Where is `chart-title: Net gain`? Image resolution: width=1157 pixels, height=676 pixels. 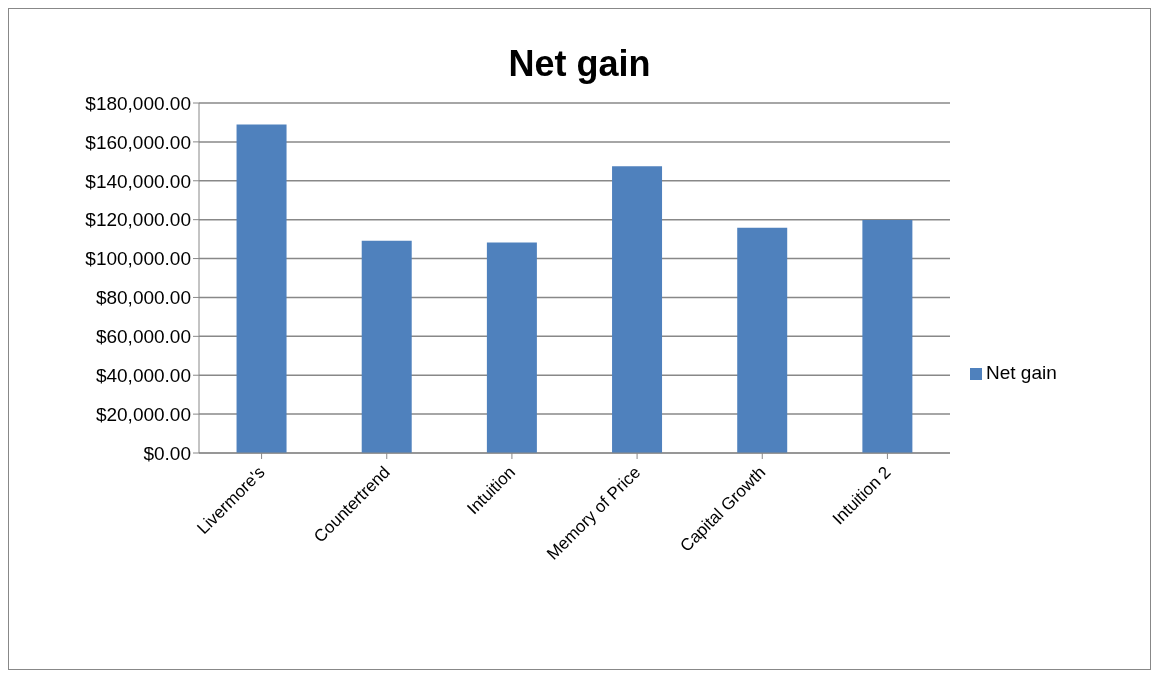 chart-title: Net gain is located at coordinates (579, 64).